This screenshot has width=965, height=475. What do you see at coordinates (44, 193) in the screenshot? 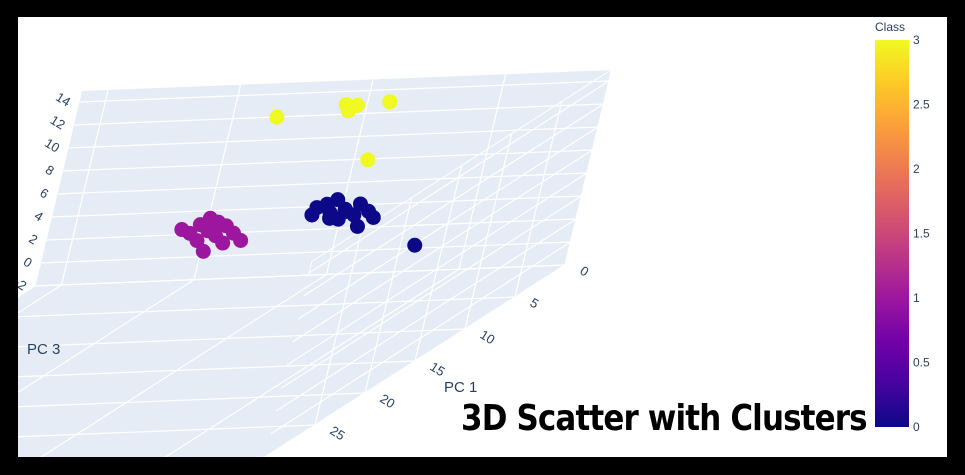
I see `z-tick-label: 6` at bounding box center [44, 193].